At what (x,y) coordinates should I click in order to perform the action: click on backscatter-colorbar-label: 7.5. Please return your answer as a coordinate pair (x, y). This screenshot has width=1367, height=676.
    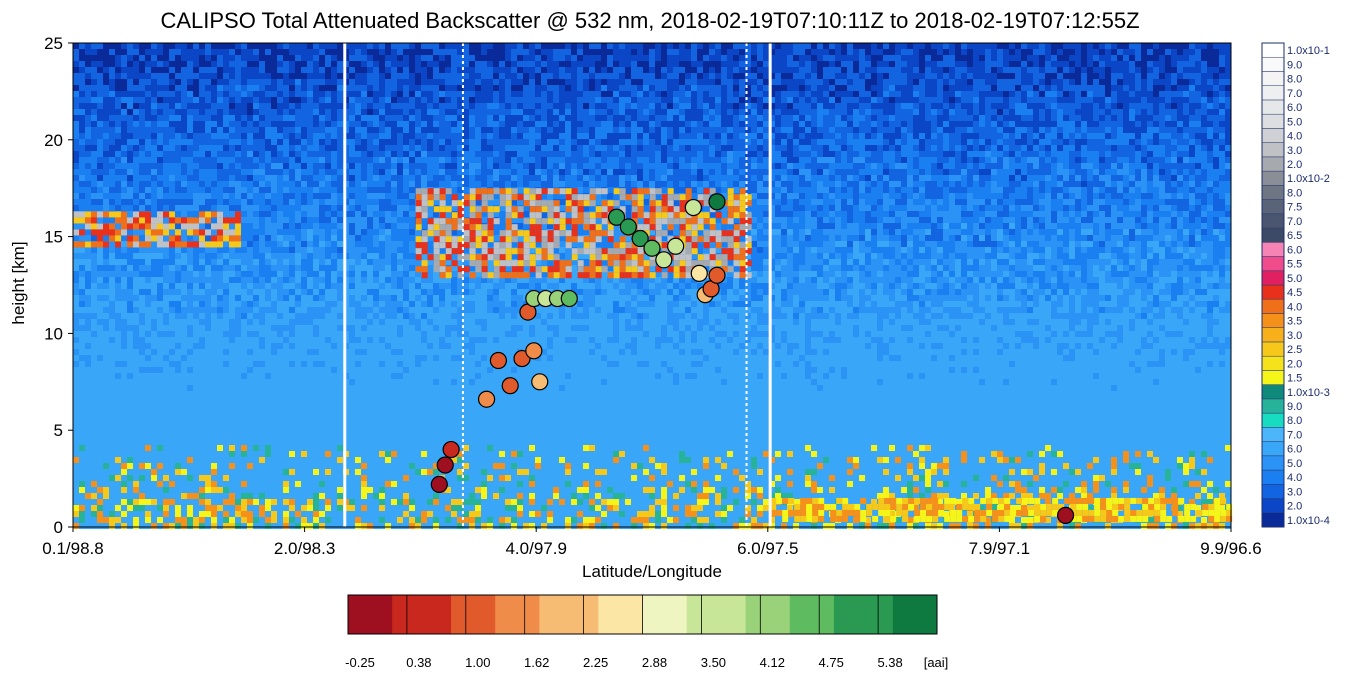
    Looking at the image, I should click on (1294, 208).